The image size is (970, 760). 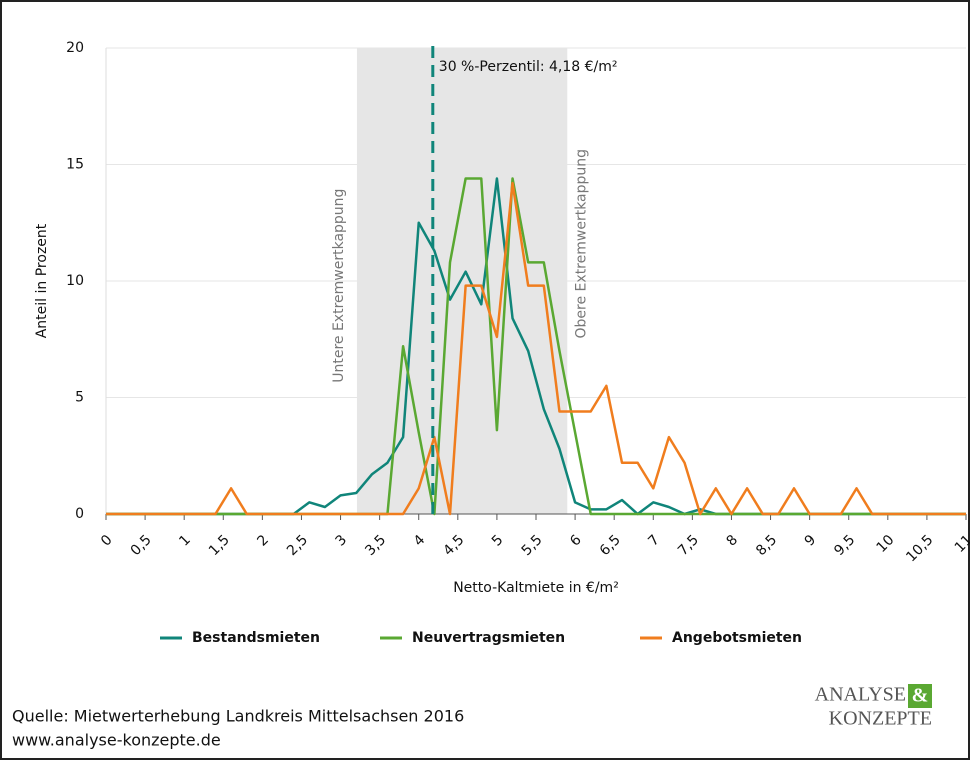 I want to click on logo-amp: &, so click(x=920, y=696).